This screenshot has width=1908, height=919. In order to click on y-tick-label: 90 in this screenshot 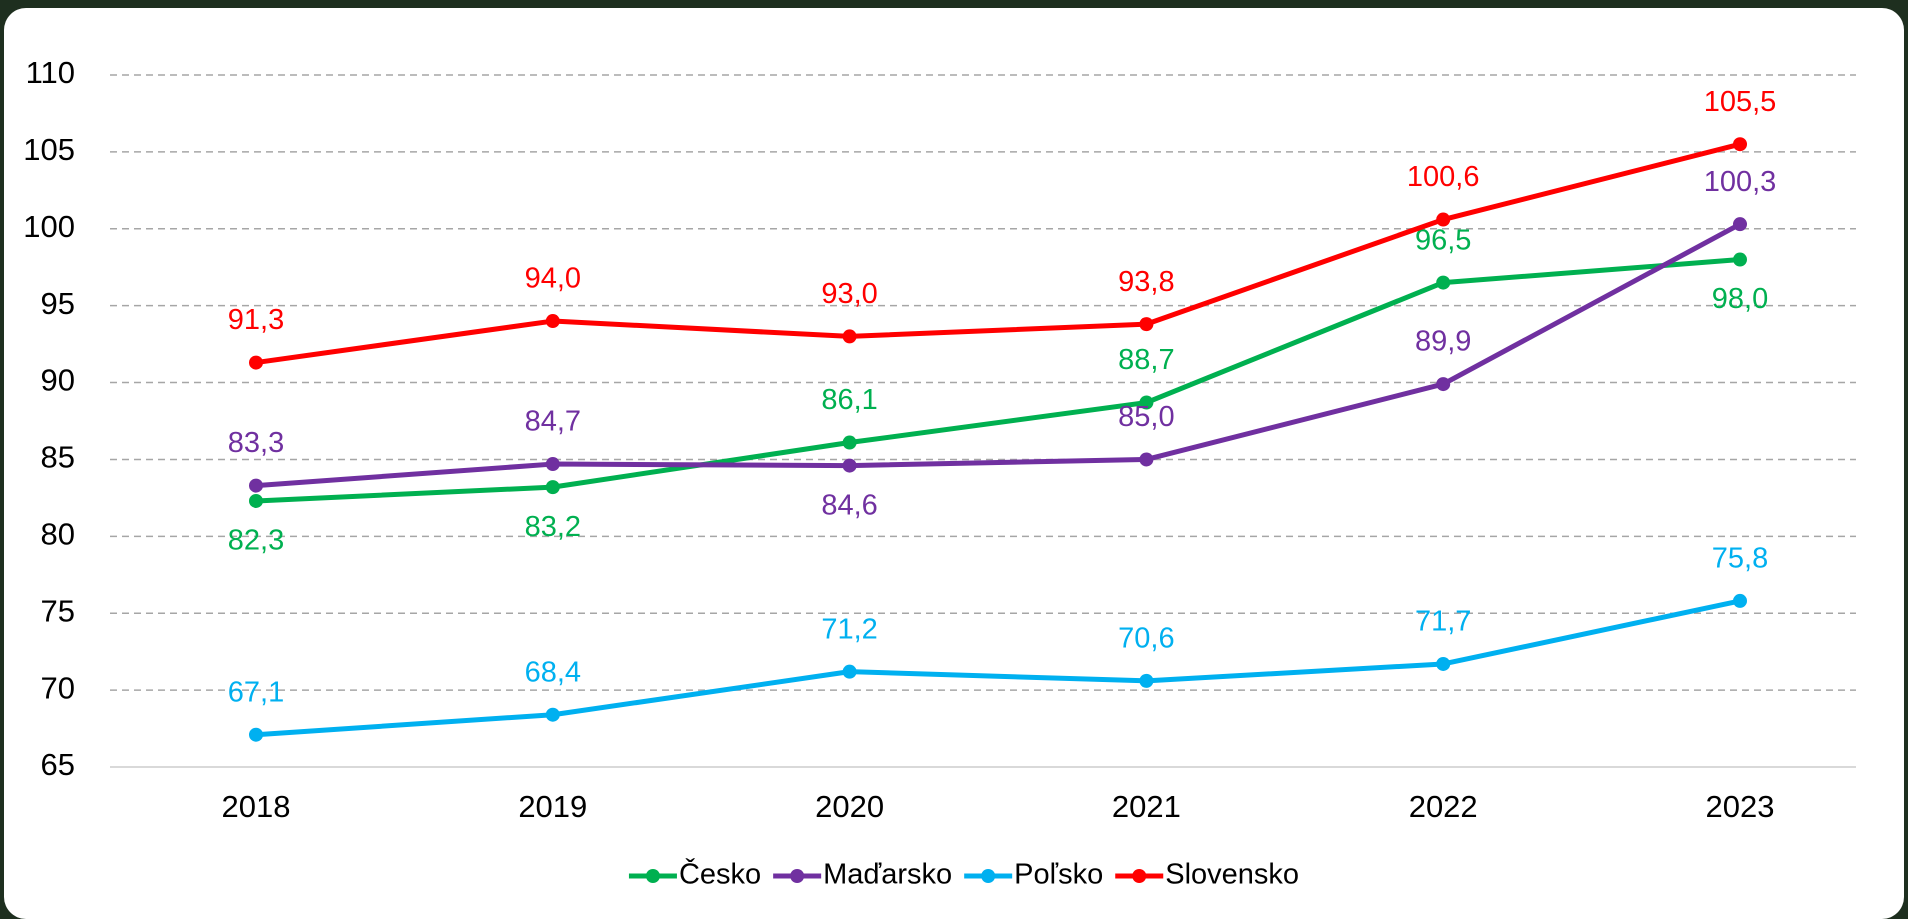, I will do `click(58, 380)`.